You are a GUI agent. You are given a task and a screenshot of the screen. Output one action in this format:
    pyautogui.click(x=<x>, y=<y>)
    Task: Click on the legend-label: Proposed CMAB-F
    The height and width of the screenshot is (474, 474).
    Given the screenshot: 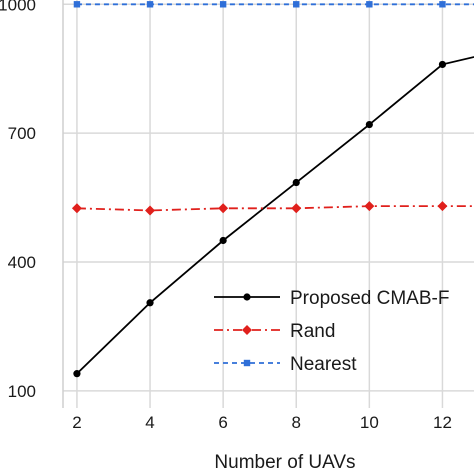 What is the action you would take?
    pyautogui.click(x=369, y=298)
    